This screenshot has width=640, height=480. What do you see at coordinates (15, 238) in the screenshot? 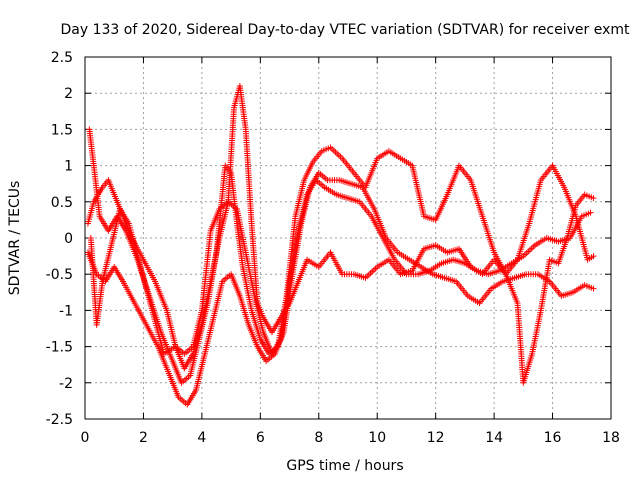
I see `y-axis-label: SDTVAR / TECUs` at bounding box center [15, 238].